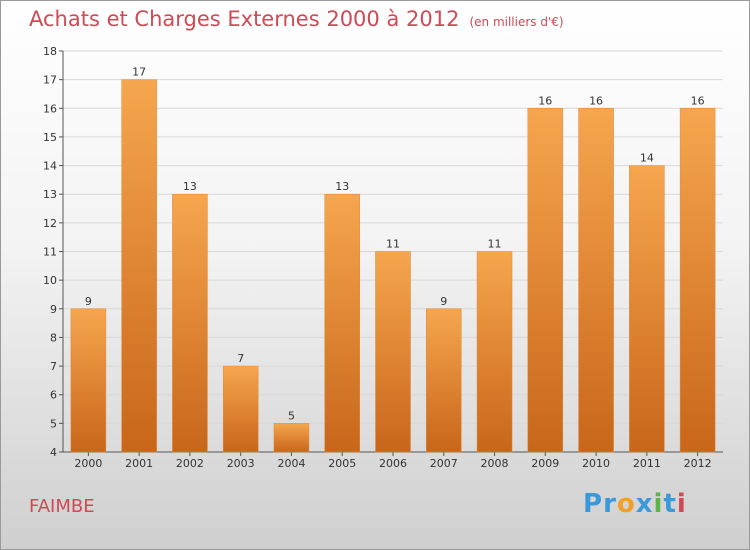 The width and height of the screenshot is (750, 550). Describe the element at coordinates (495, 463) in the screenshot. I see `x-tick-label: 2008` at that location.